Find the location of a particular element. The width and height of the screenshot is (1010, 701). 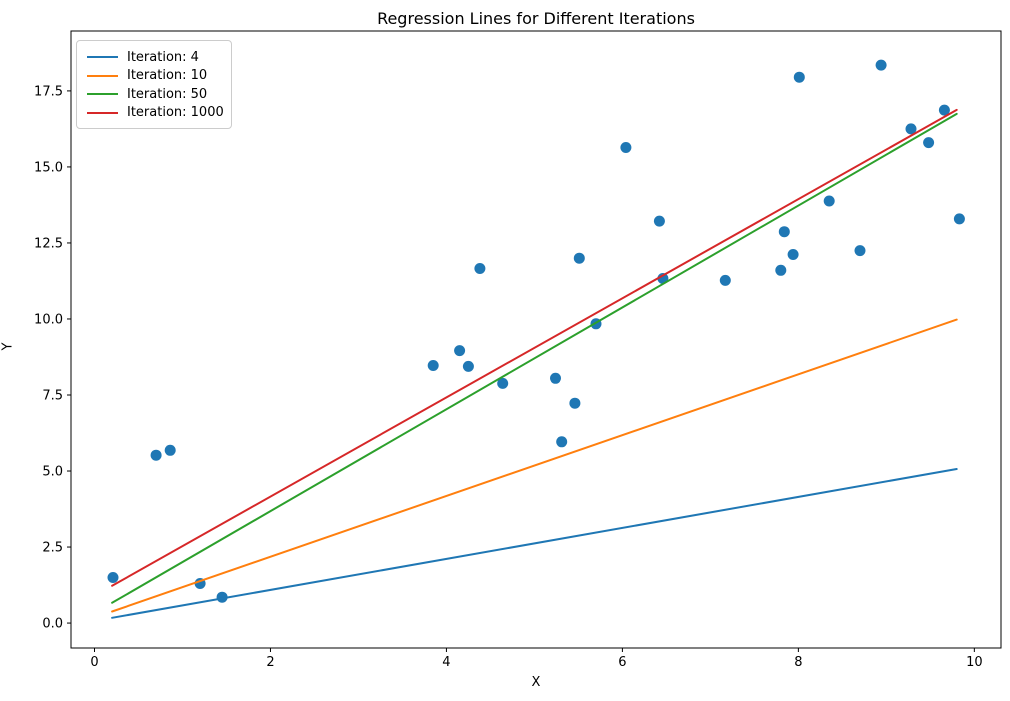

x-tick-label: 2 is located at coordinates (270, 662).